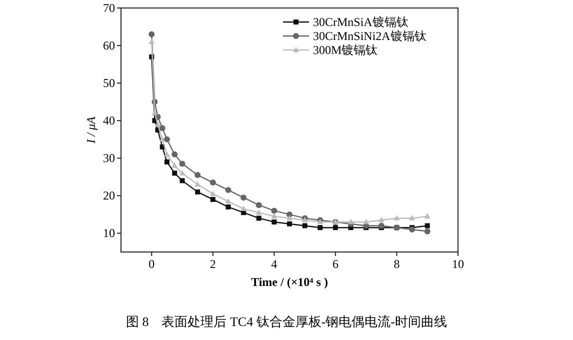 Image resolution: width=573 pixels, height=340 pixels. Describe the element at coordinates (109, 195) in the screenshot. I see `y-tick-label: 20` at that location.